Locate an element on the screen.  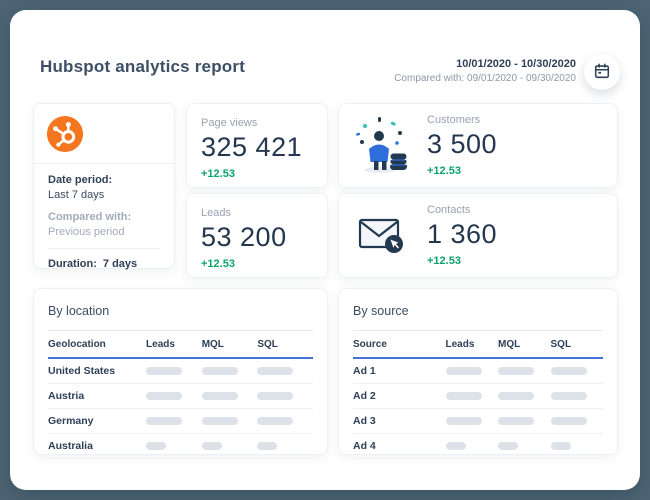
row-label: Ad 4 is located at coordinates (399, 446).